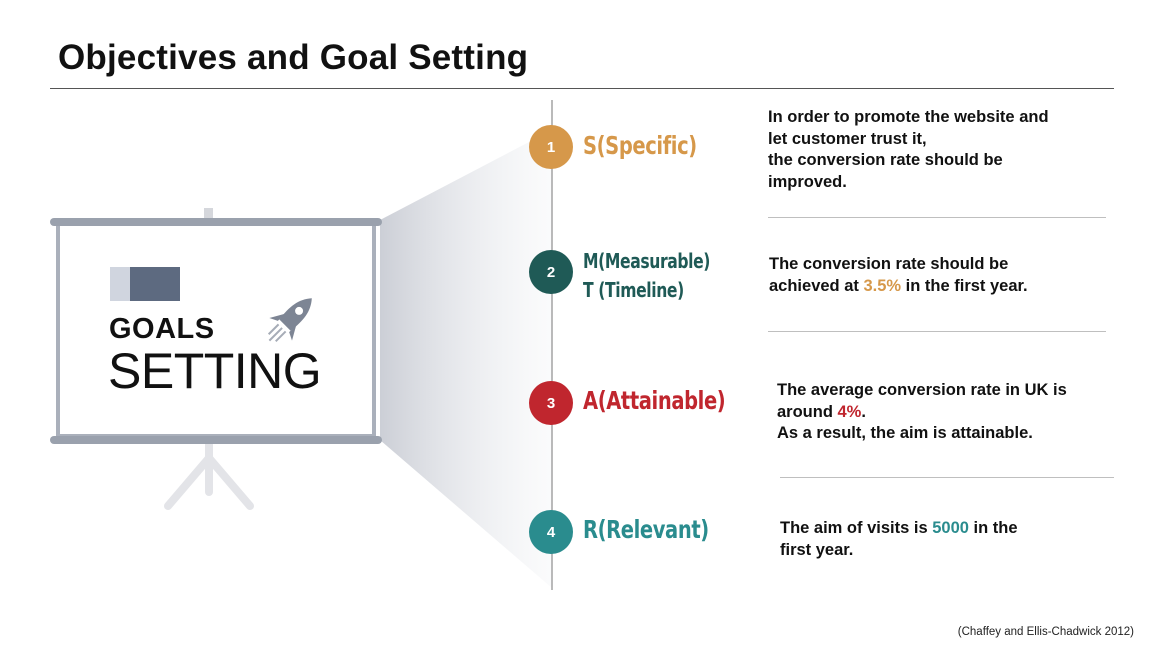  I want to click on goals-label: GOALS, so click(162, 329).